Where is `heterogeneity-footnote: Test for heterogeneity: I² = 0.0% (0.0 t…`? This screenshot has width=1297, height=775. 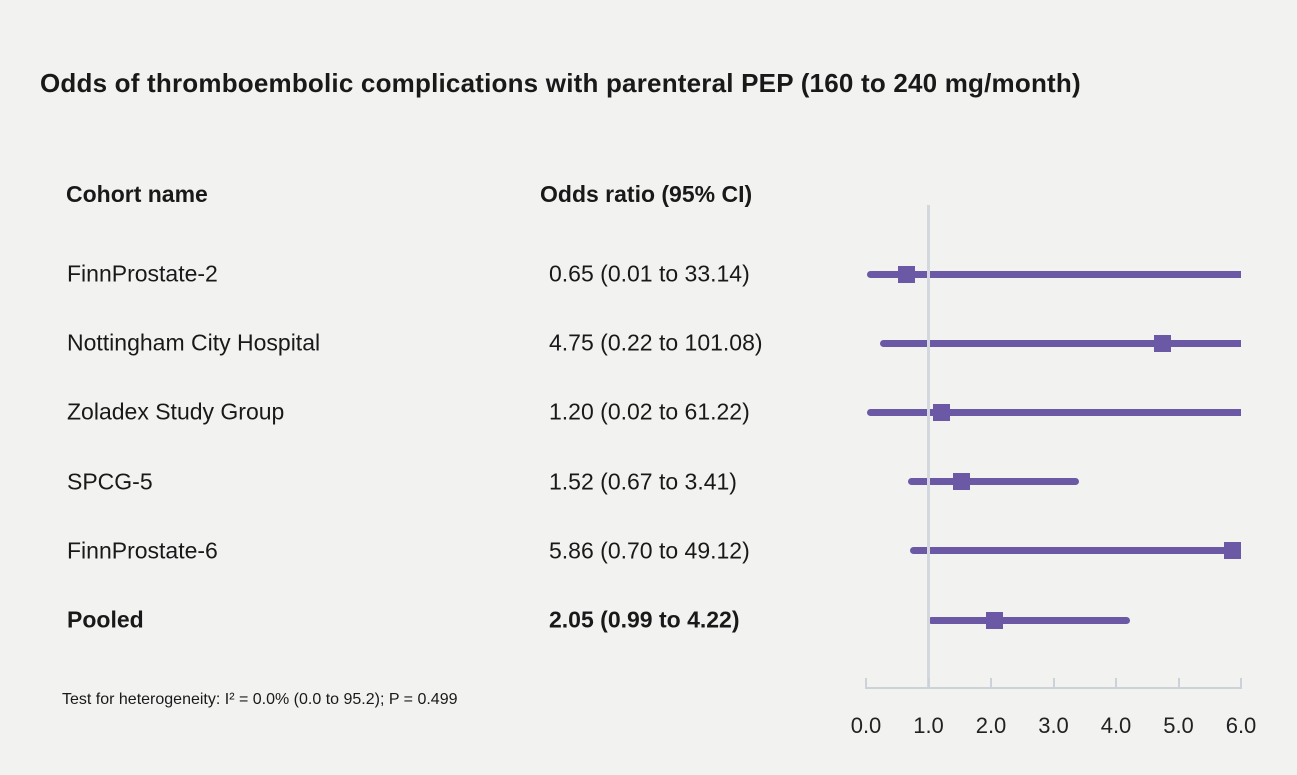
heterogeneity-footnote: Test for heterogeneity: I² = 0.0% (0.0 t… is located at coordinates (260, 699).